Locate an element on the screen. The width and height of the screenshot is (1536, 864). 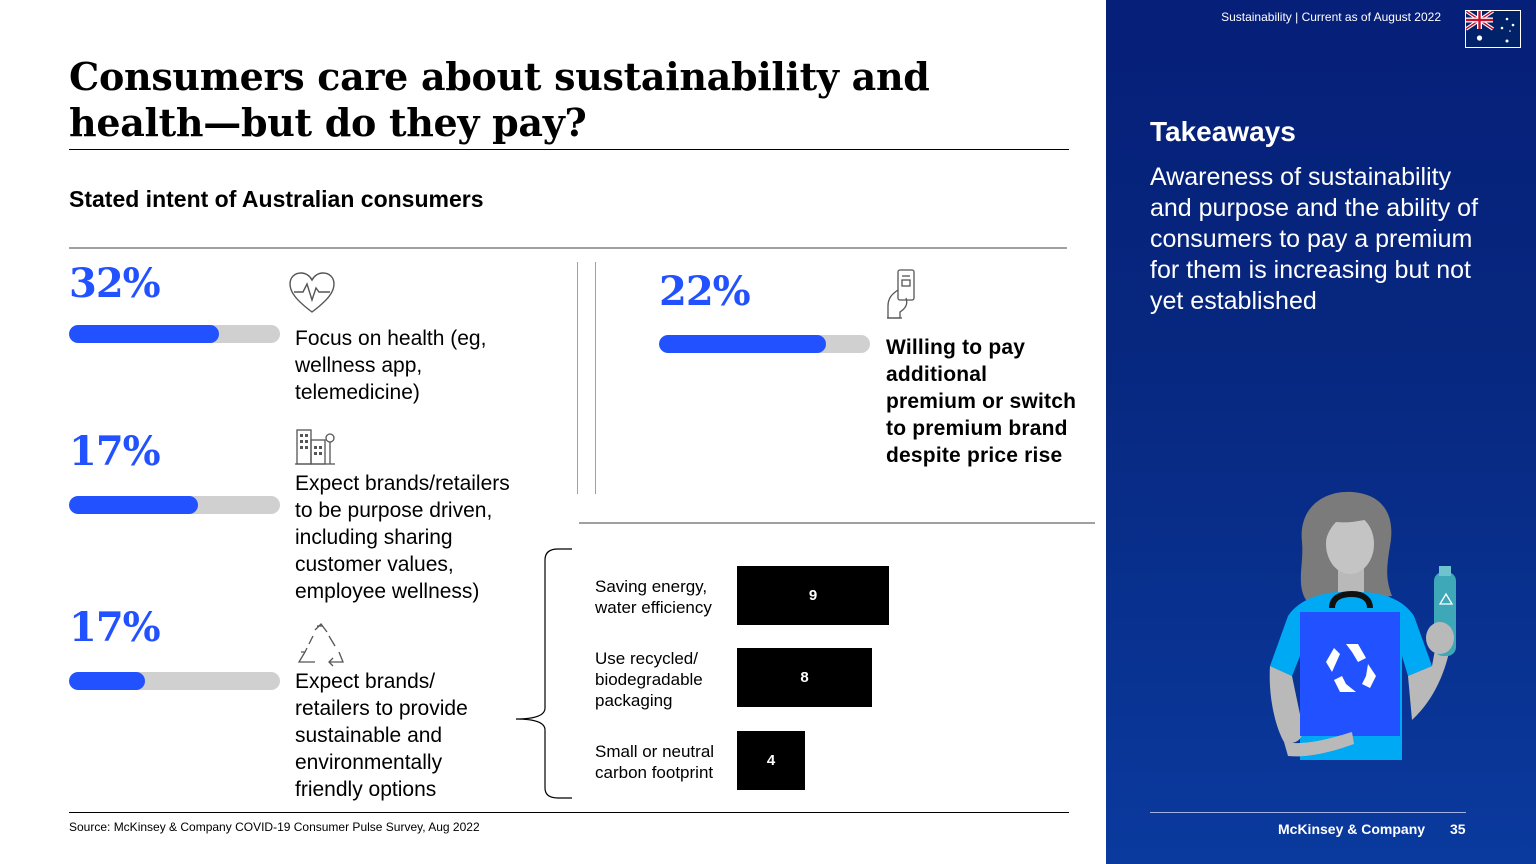
chart-bar-1: 9 is located at coordinates (813, 595).